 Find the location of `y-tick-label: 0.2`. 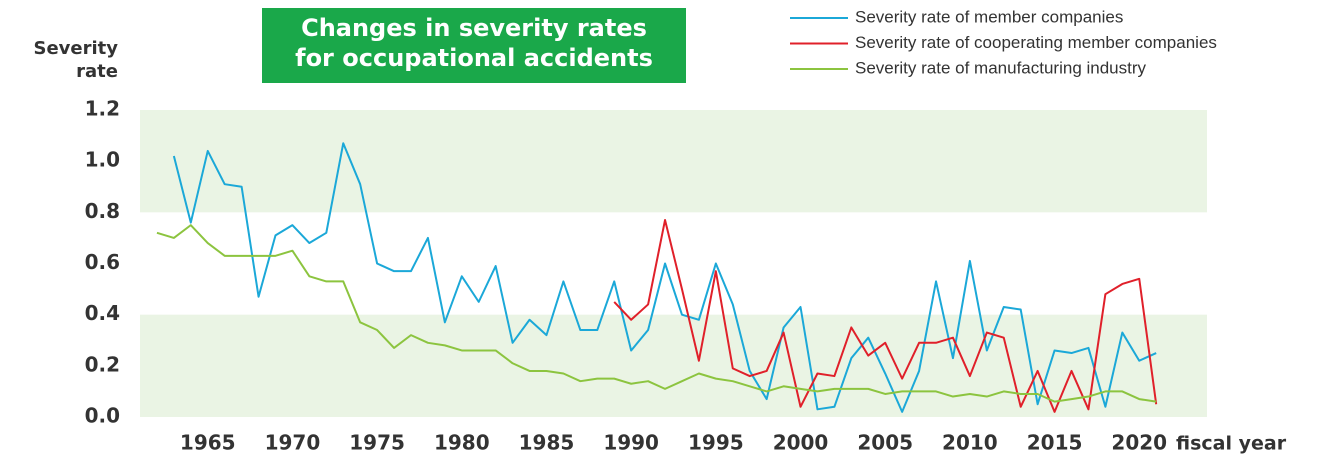

y-tick-label: 0.2 is located at coordinates (102, 364).